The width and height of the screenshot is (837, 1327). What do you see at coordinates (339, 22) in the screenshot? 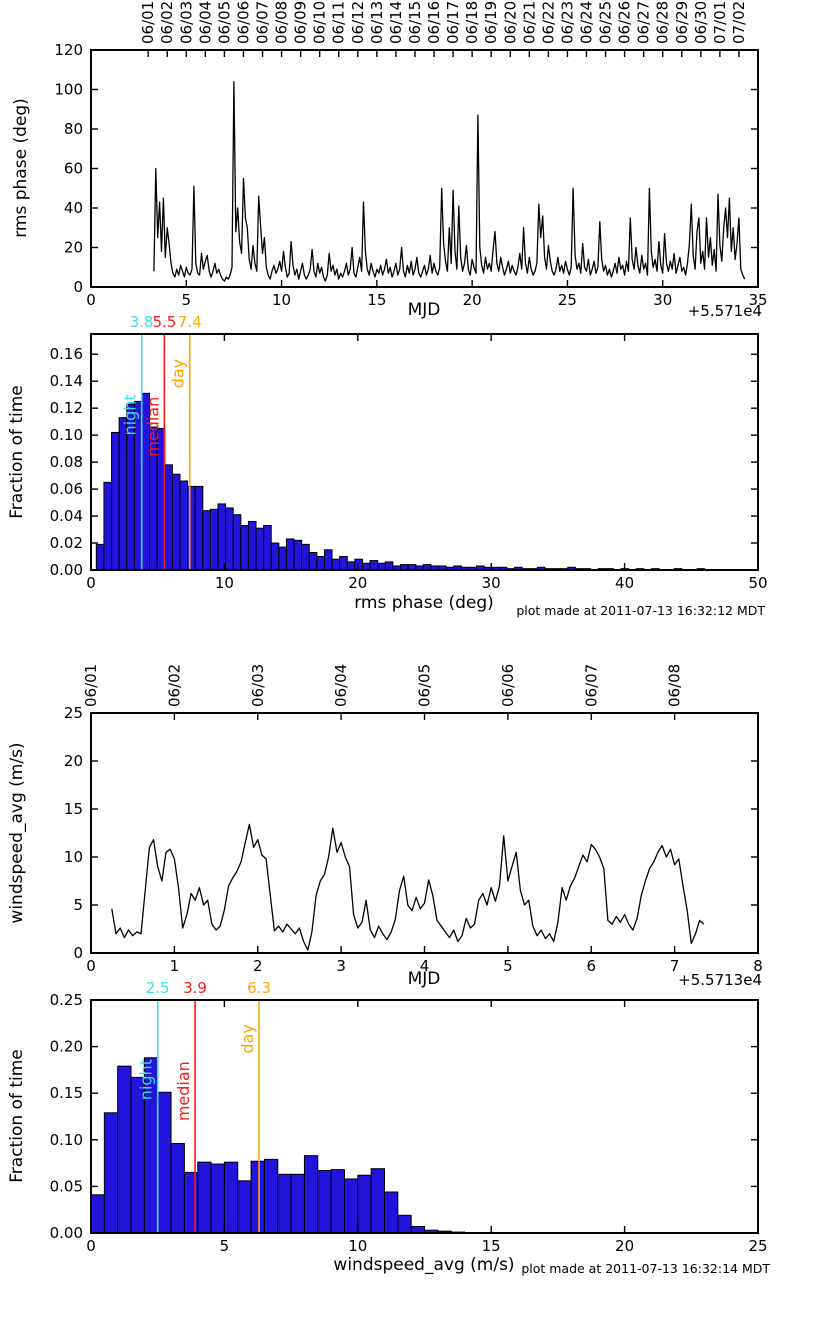
I see `date-label: 06/11` at bounding box center [339, 22].